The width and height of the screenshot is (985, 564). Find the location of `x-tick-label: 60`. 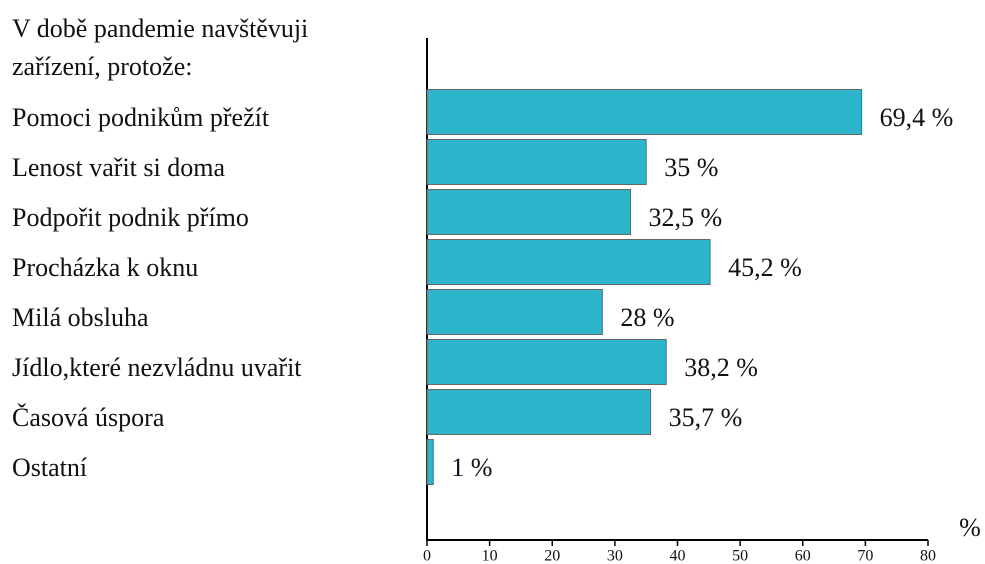

x-tick-label: 60 is located at coordinates (803, 556).